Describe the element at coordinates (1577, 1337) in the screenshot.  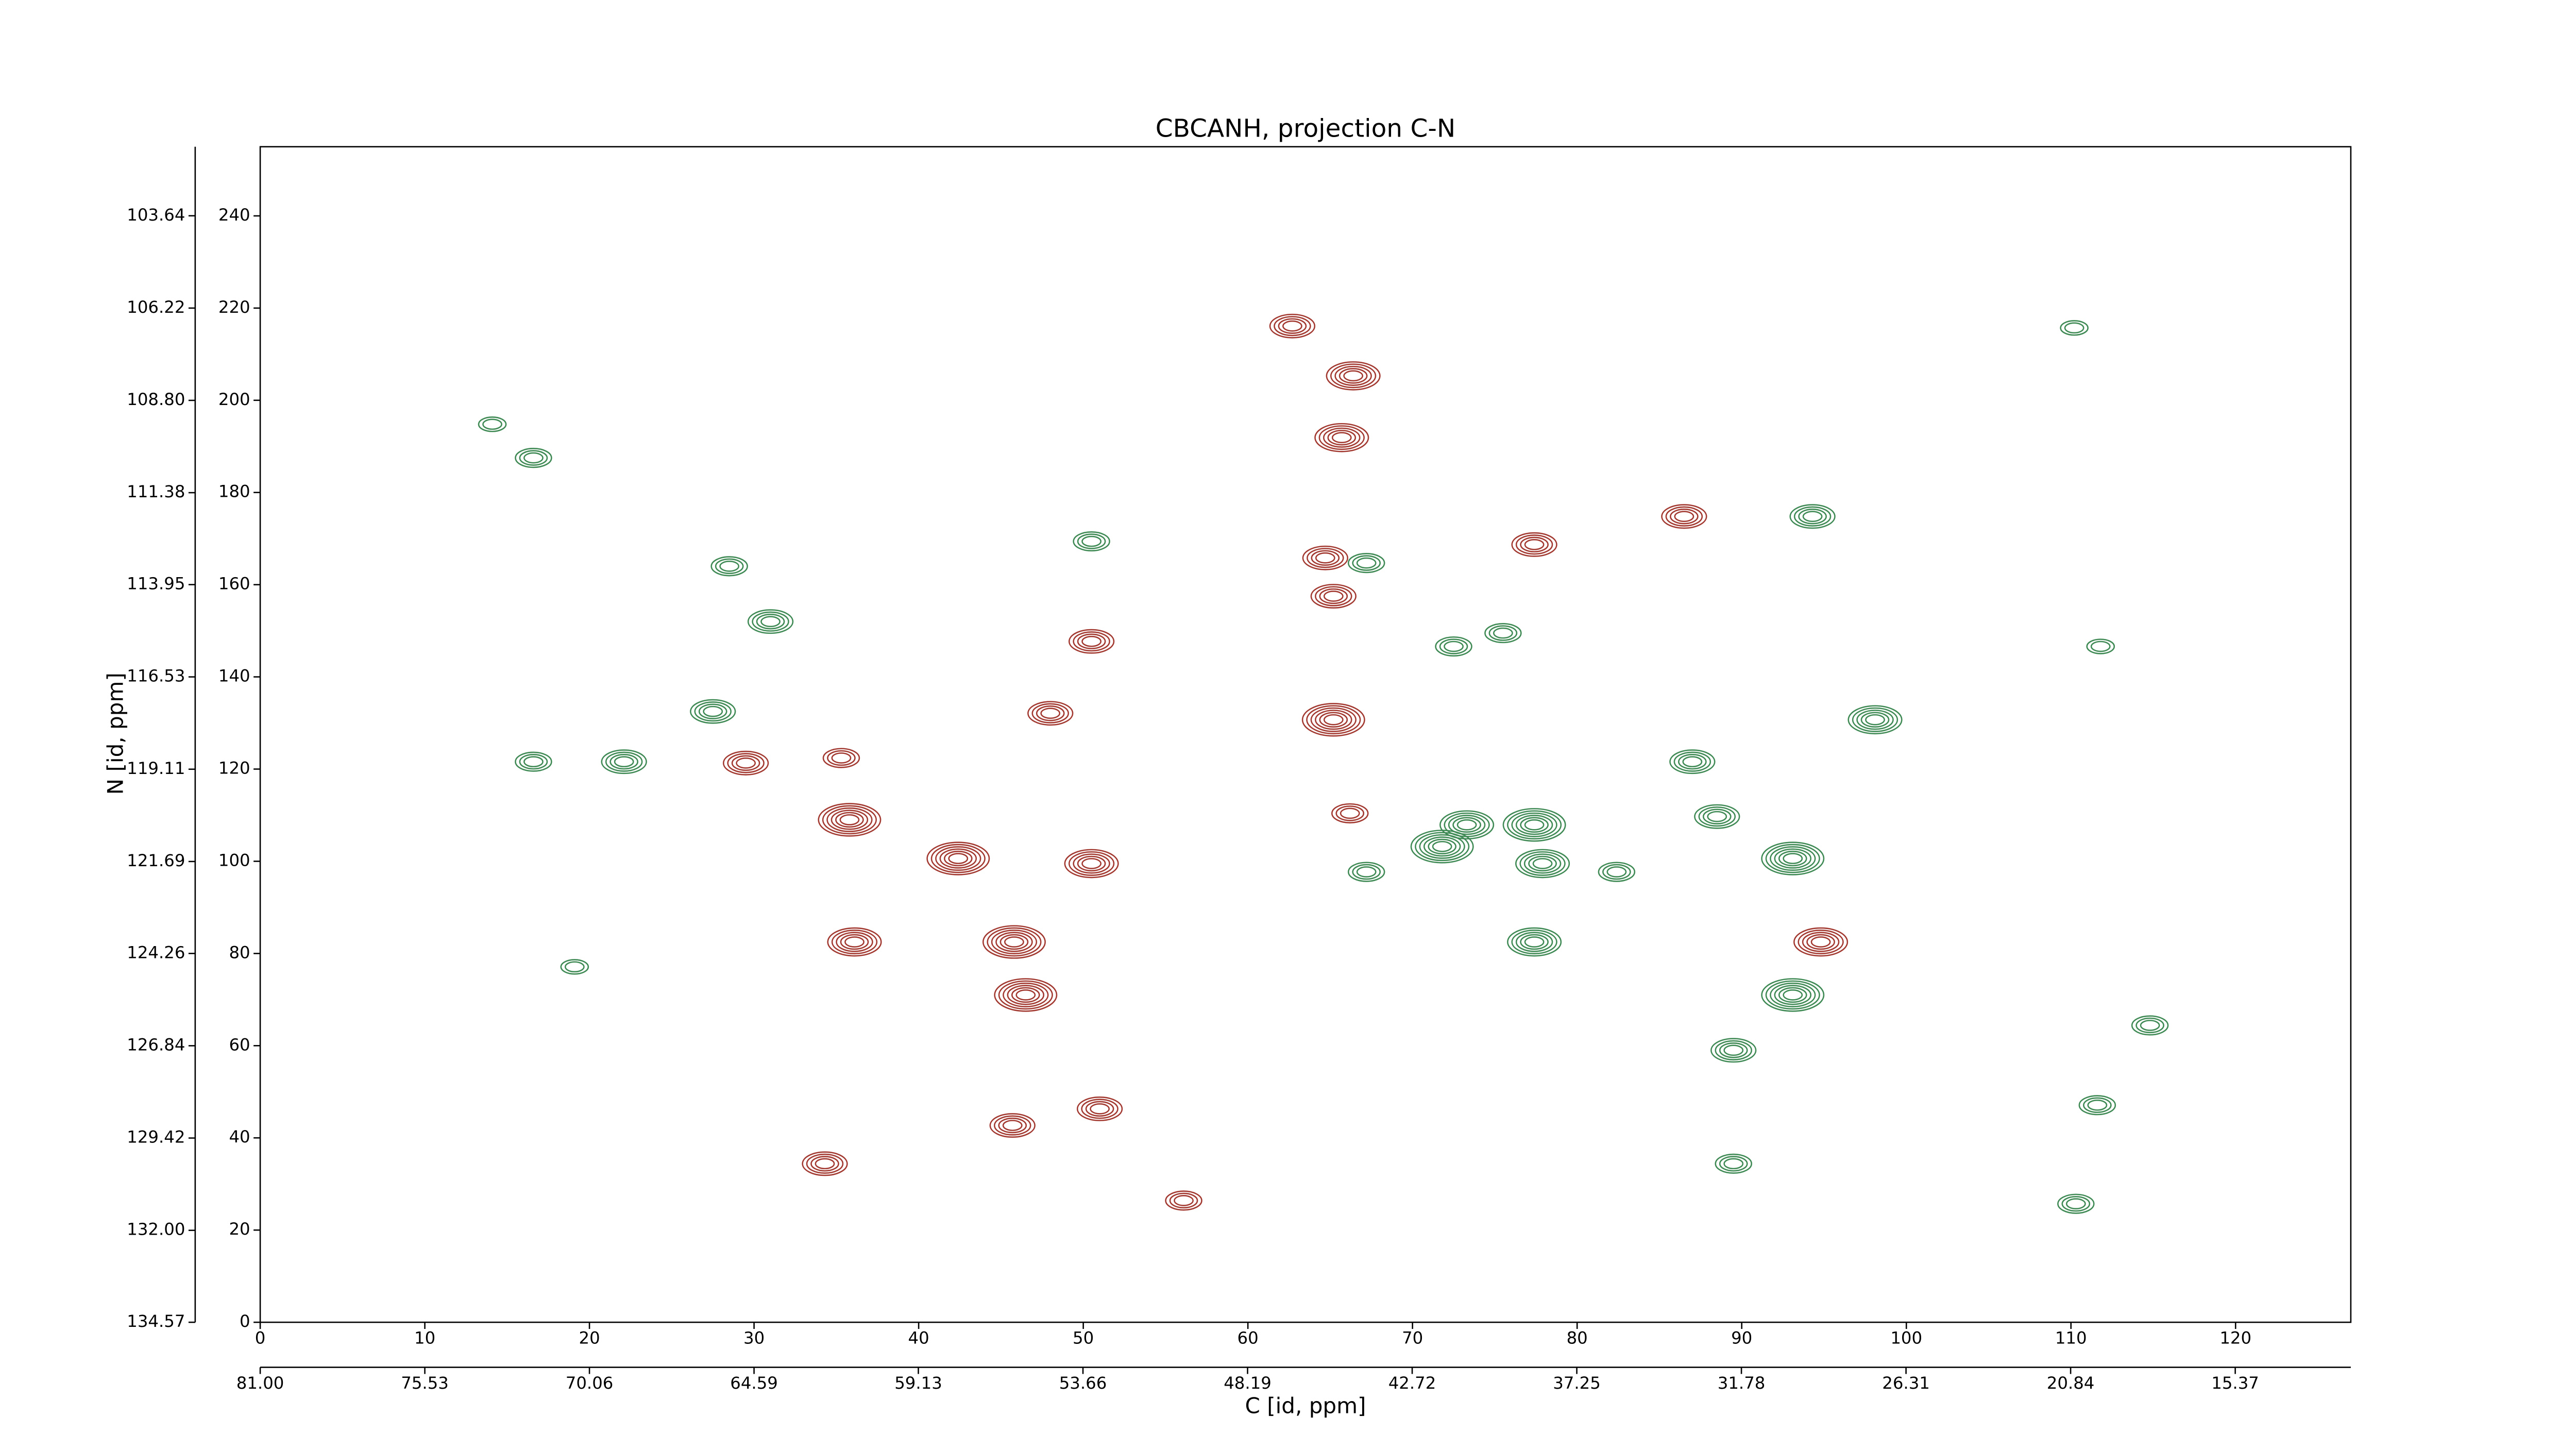
I see `x-tick-label: 80` at that location.